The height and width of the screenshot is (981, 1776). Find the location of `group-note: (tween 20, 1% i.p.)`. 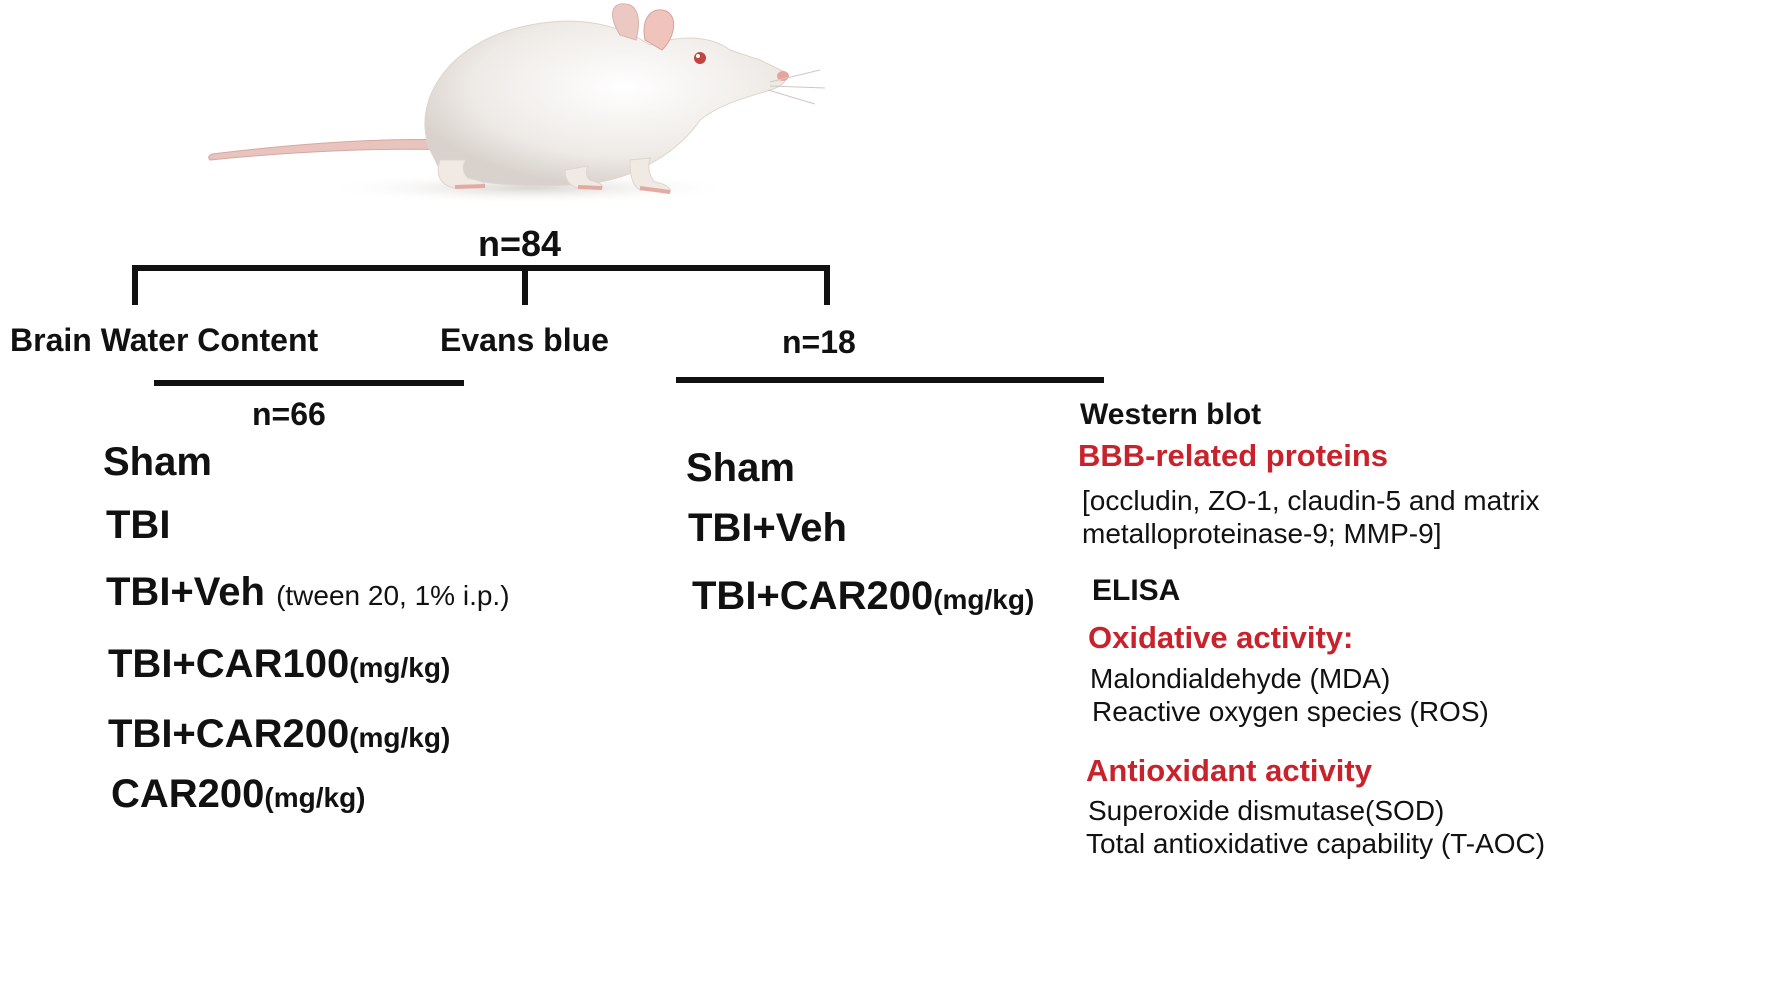

group-note: (tween 20, 1% i.p.) is located at coordinates (393, 595).